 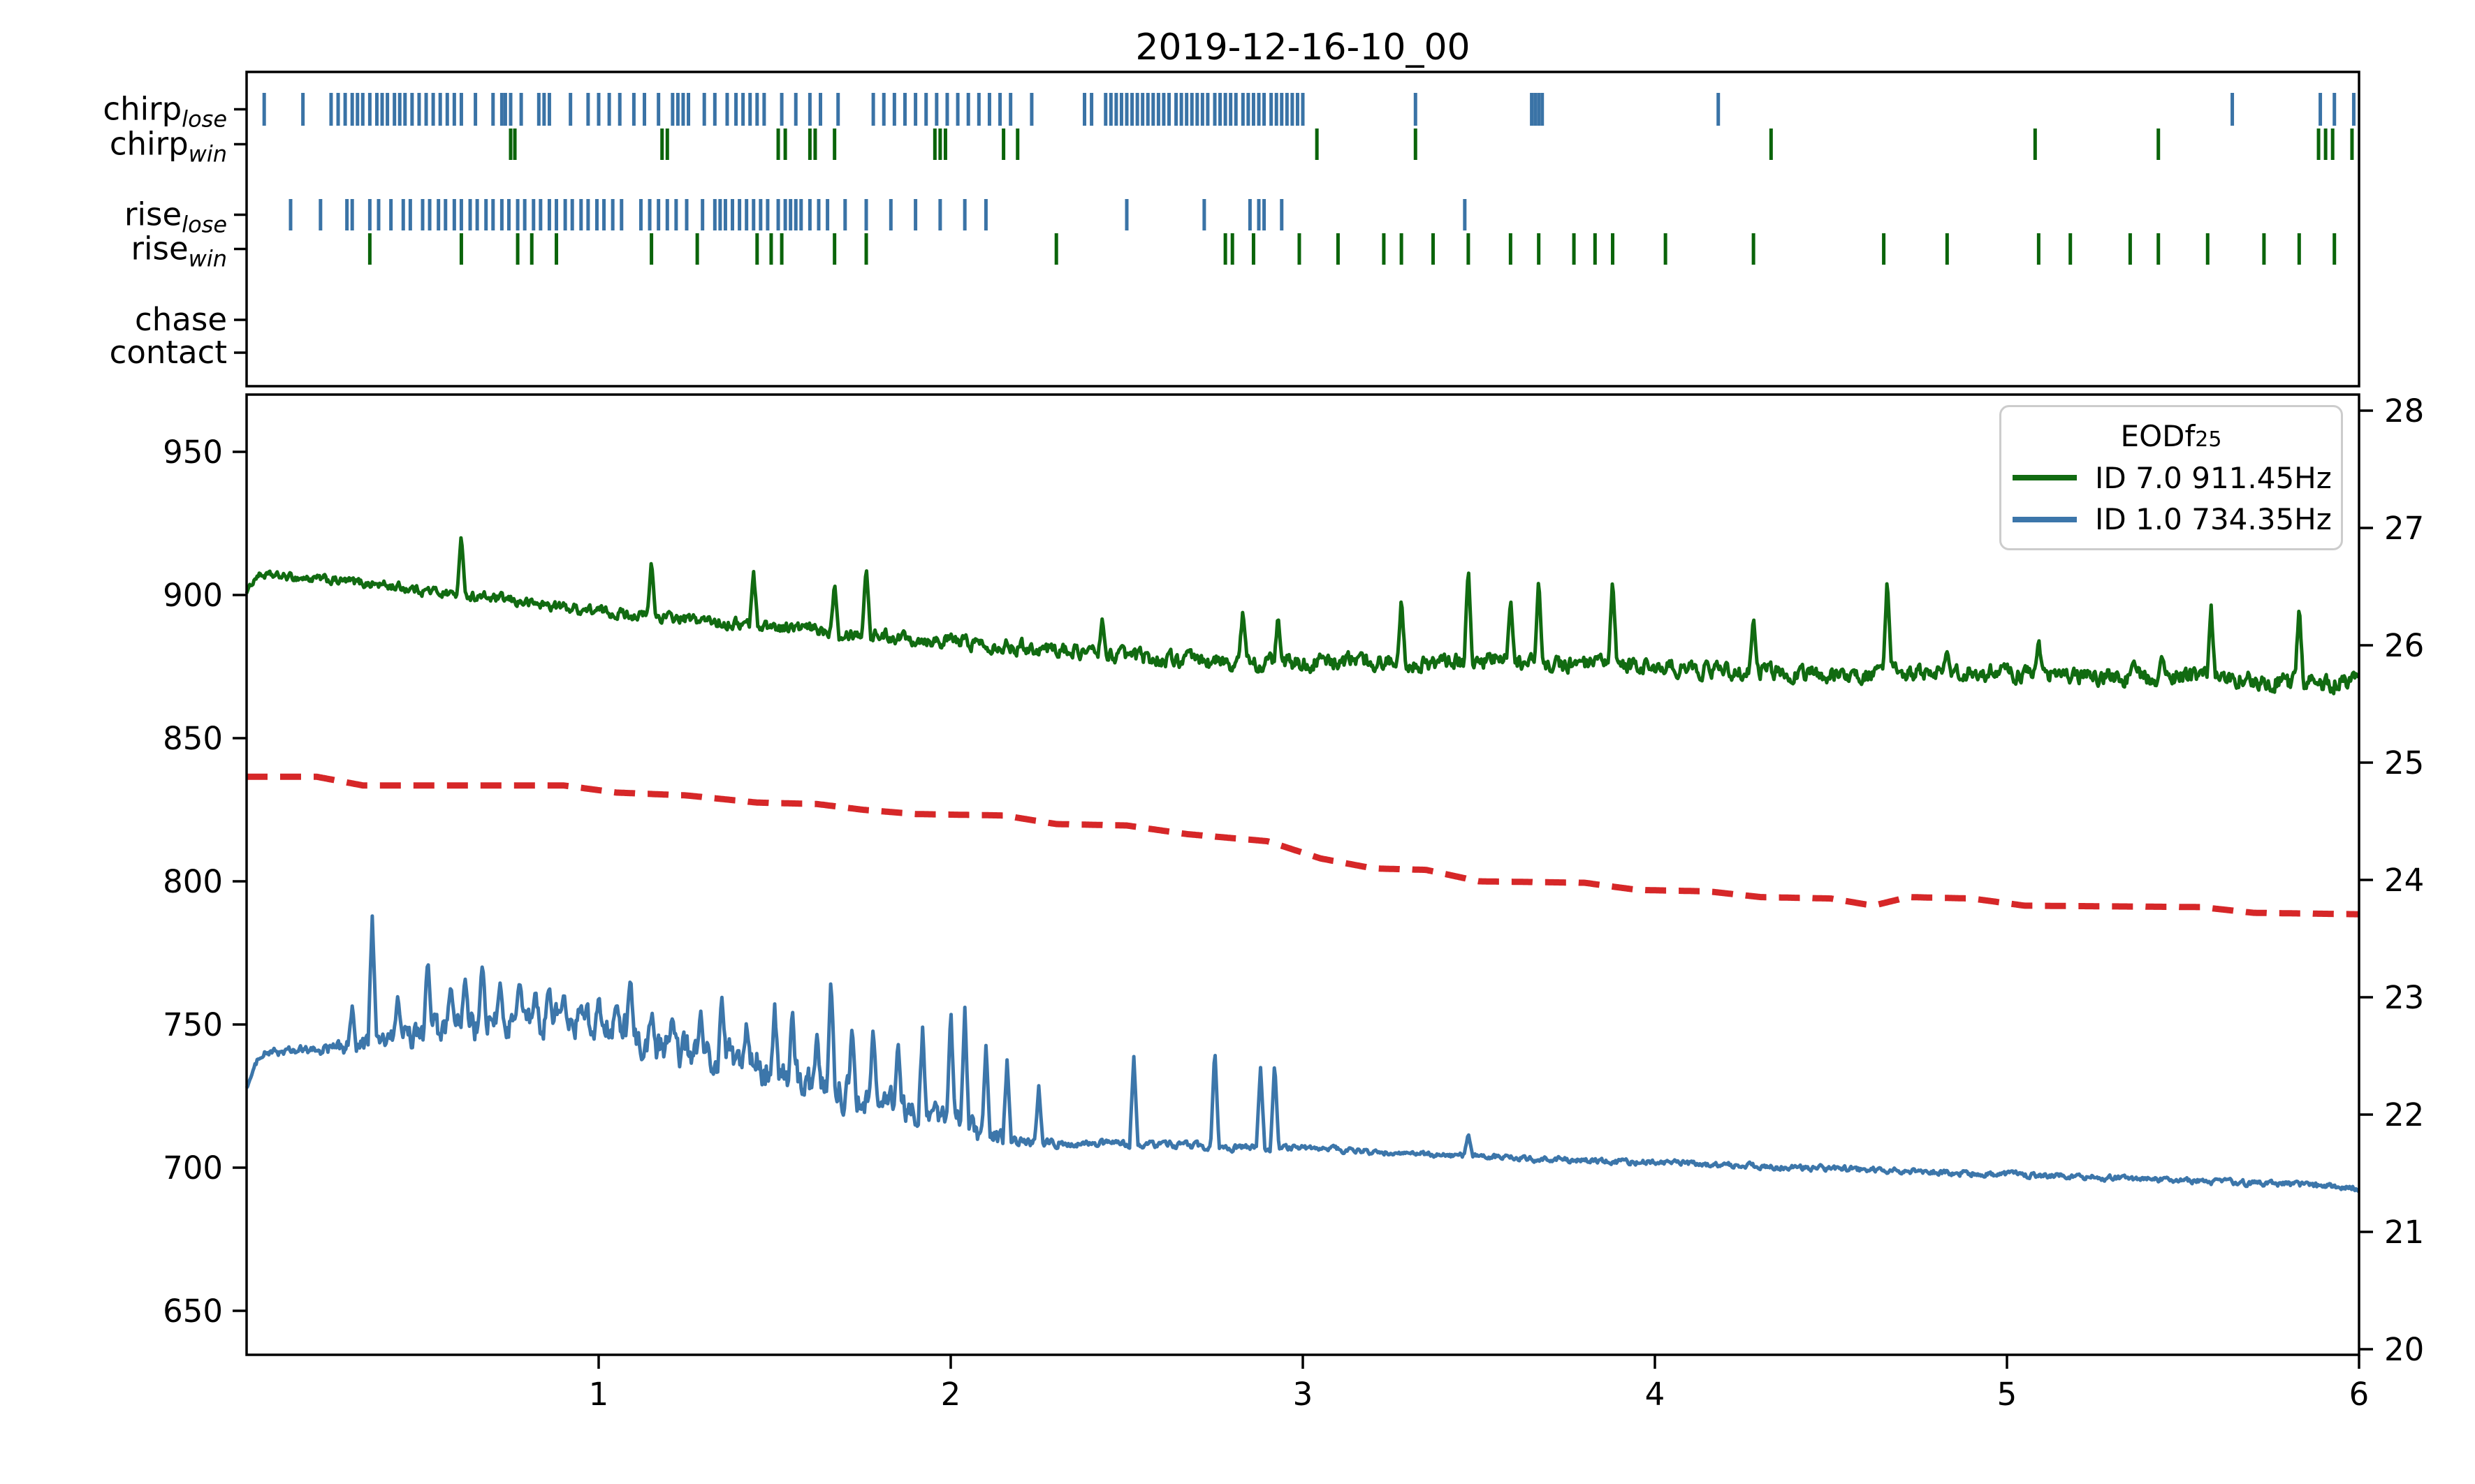 I want to click on row-label-rise_win: risewin, so click(x=179, y=251).